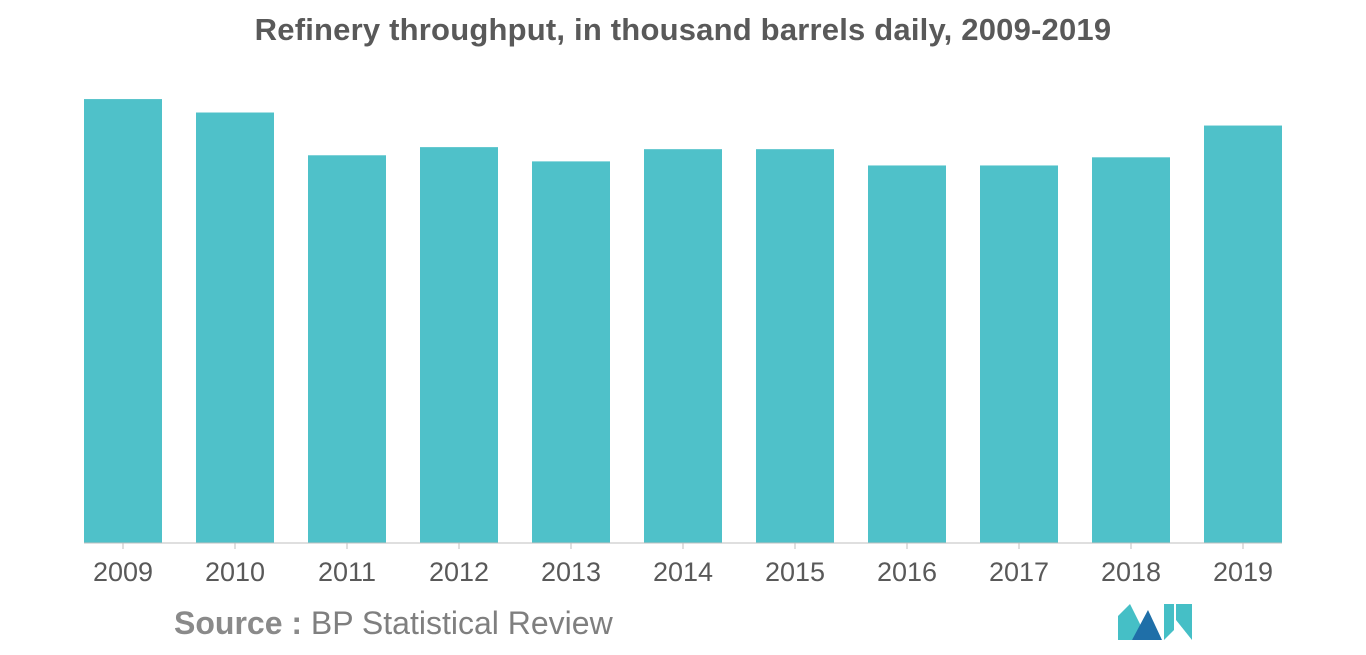 The image size is (1366, 655). I want to click on x-tick-label-2009: 2009, so click(123, 572).